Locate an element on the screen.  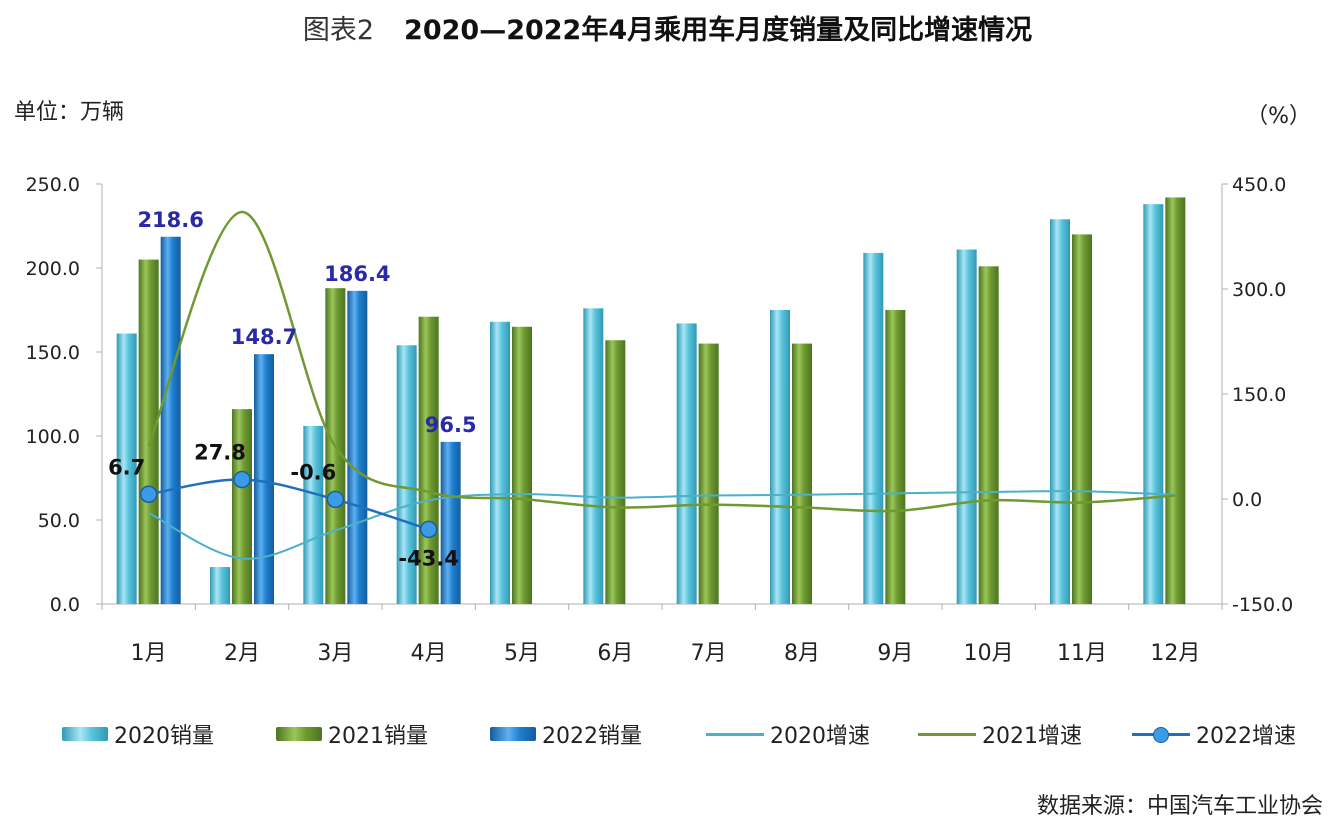
left-axis-tick-label: 150.0 is located at coordinates (53, 353).